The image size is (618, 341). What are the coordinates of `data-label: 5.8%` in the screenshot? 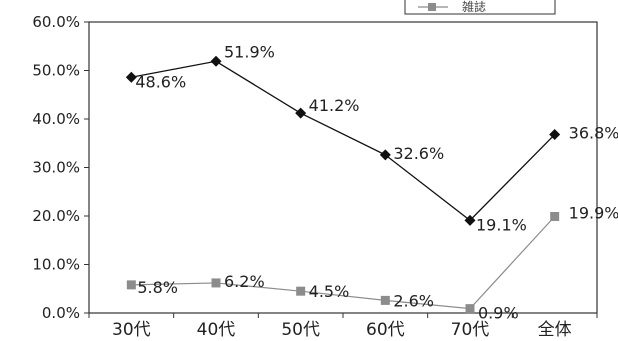 It's located at (157, 287).